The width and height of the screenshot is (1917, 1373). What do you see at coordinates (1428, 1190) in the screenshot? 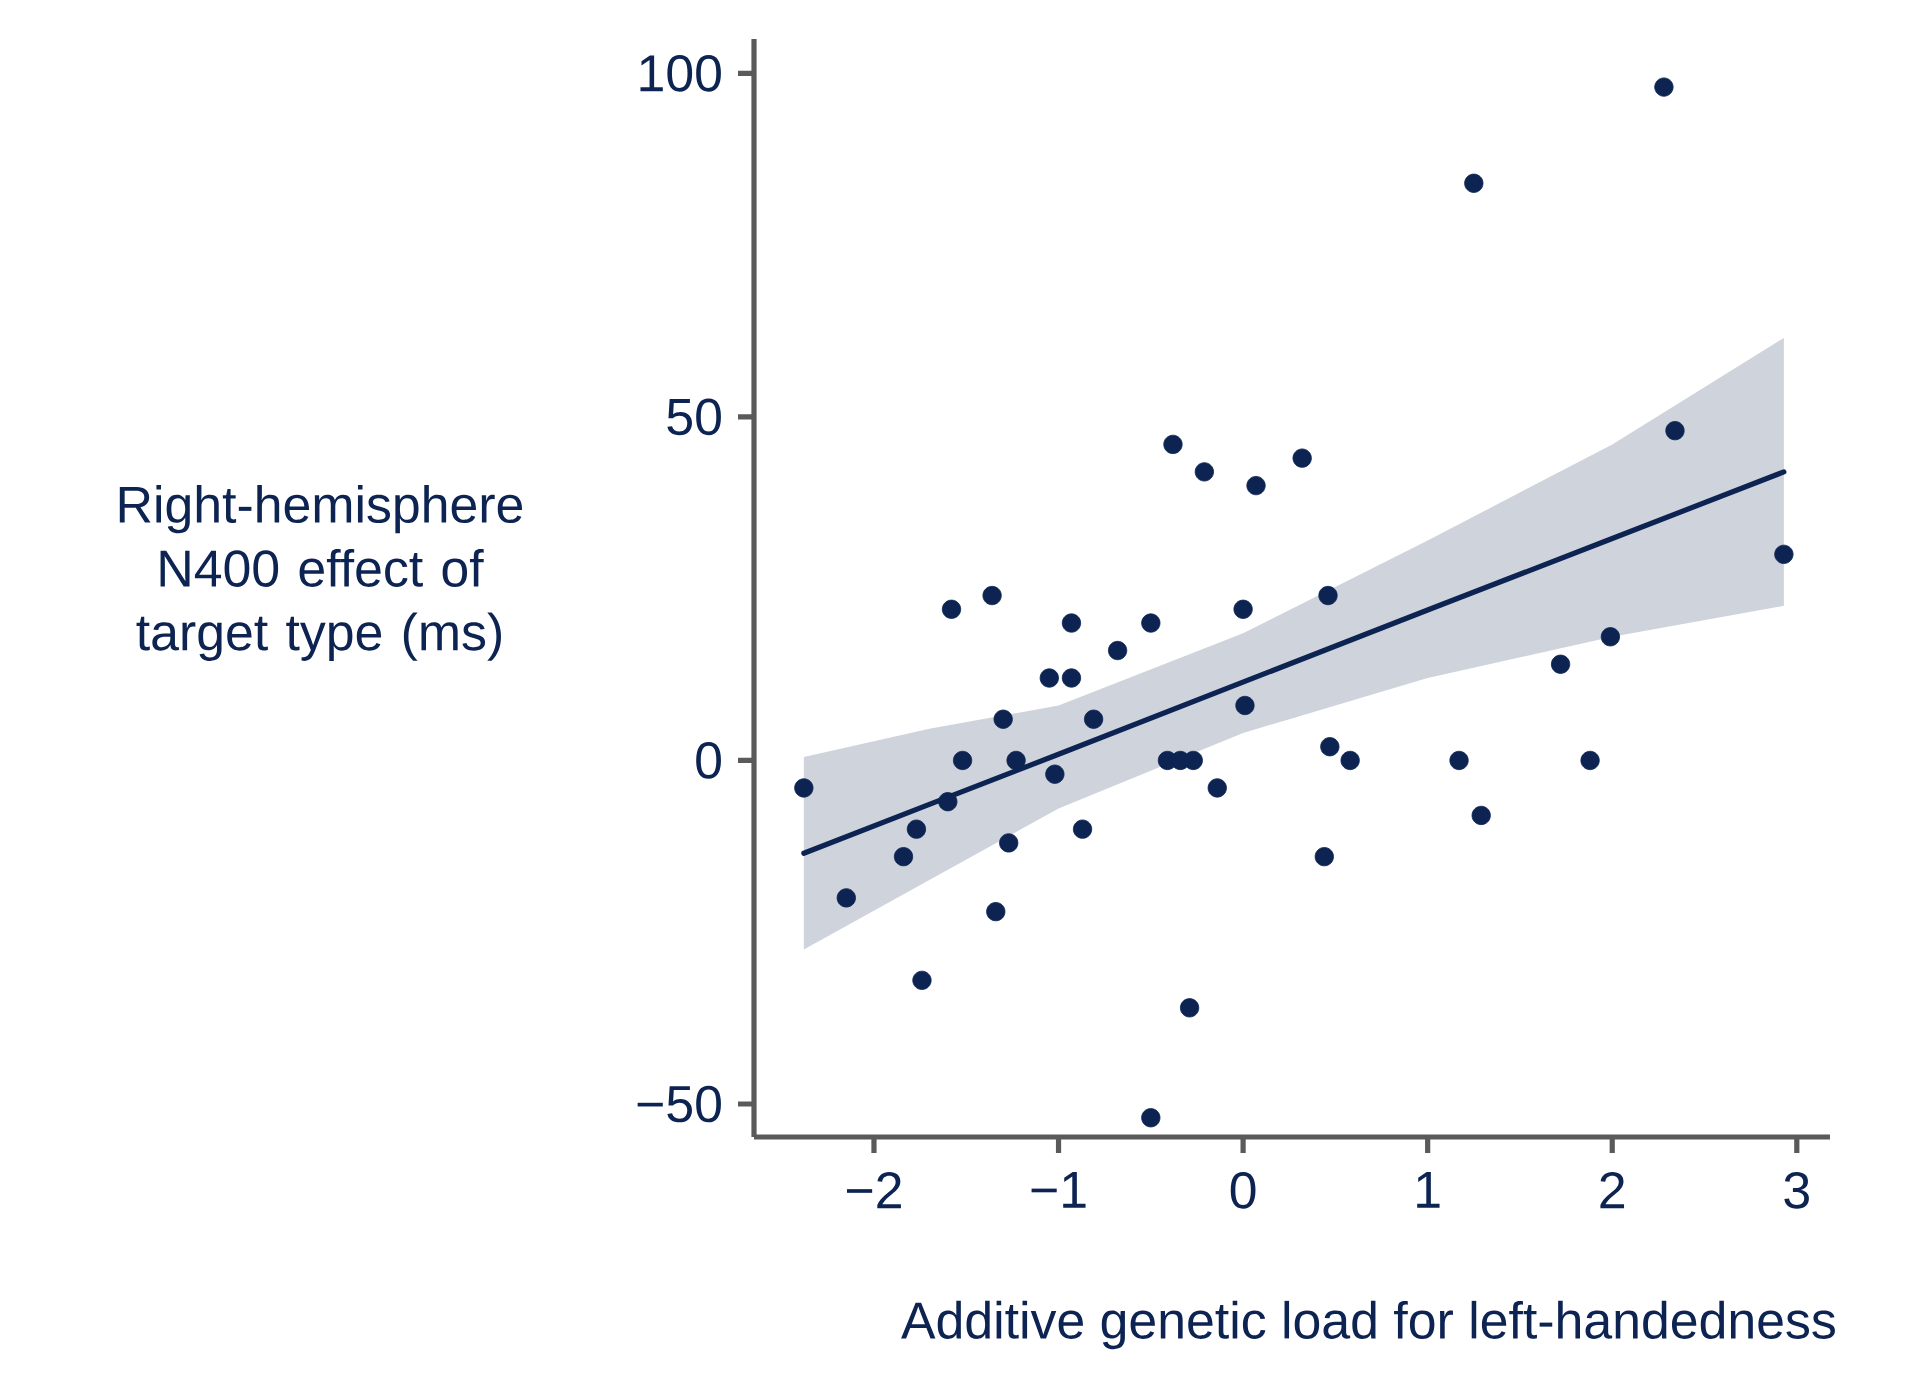
I see `x-tick-label: 1` at bounding box center [1428, 1190].